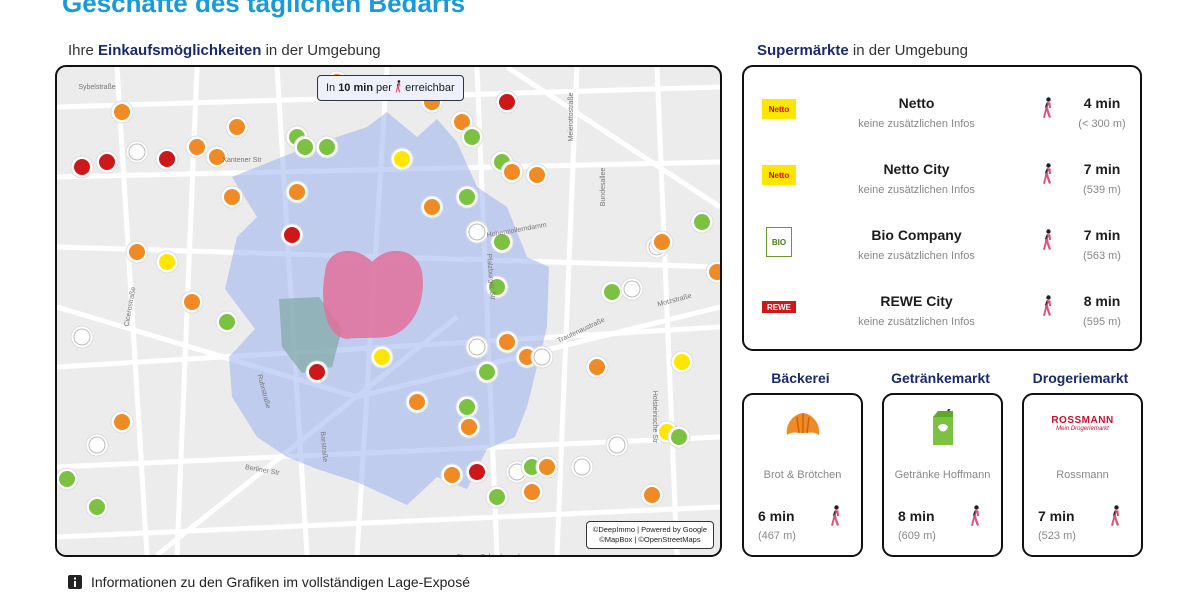 This screenshot has height=600, width=1200. What do you see at coordinates (916, 103) in the screenshot?
I see `store-name: Netto` at bounding box center [916, 103].